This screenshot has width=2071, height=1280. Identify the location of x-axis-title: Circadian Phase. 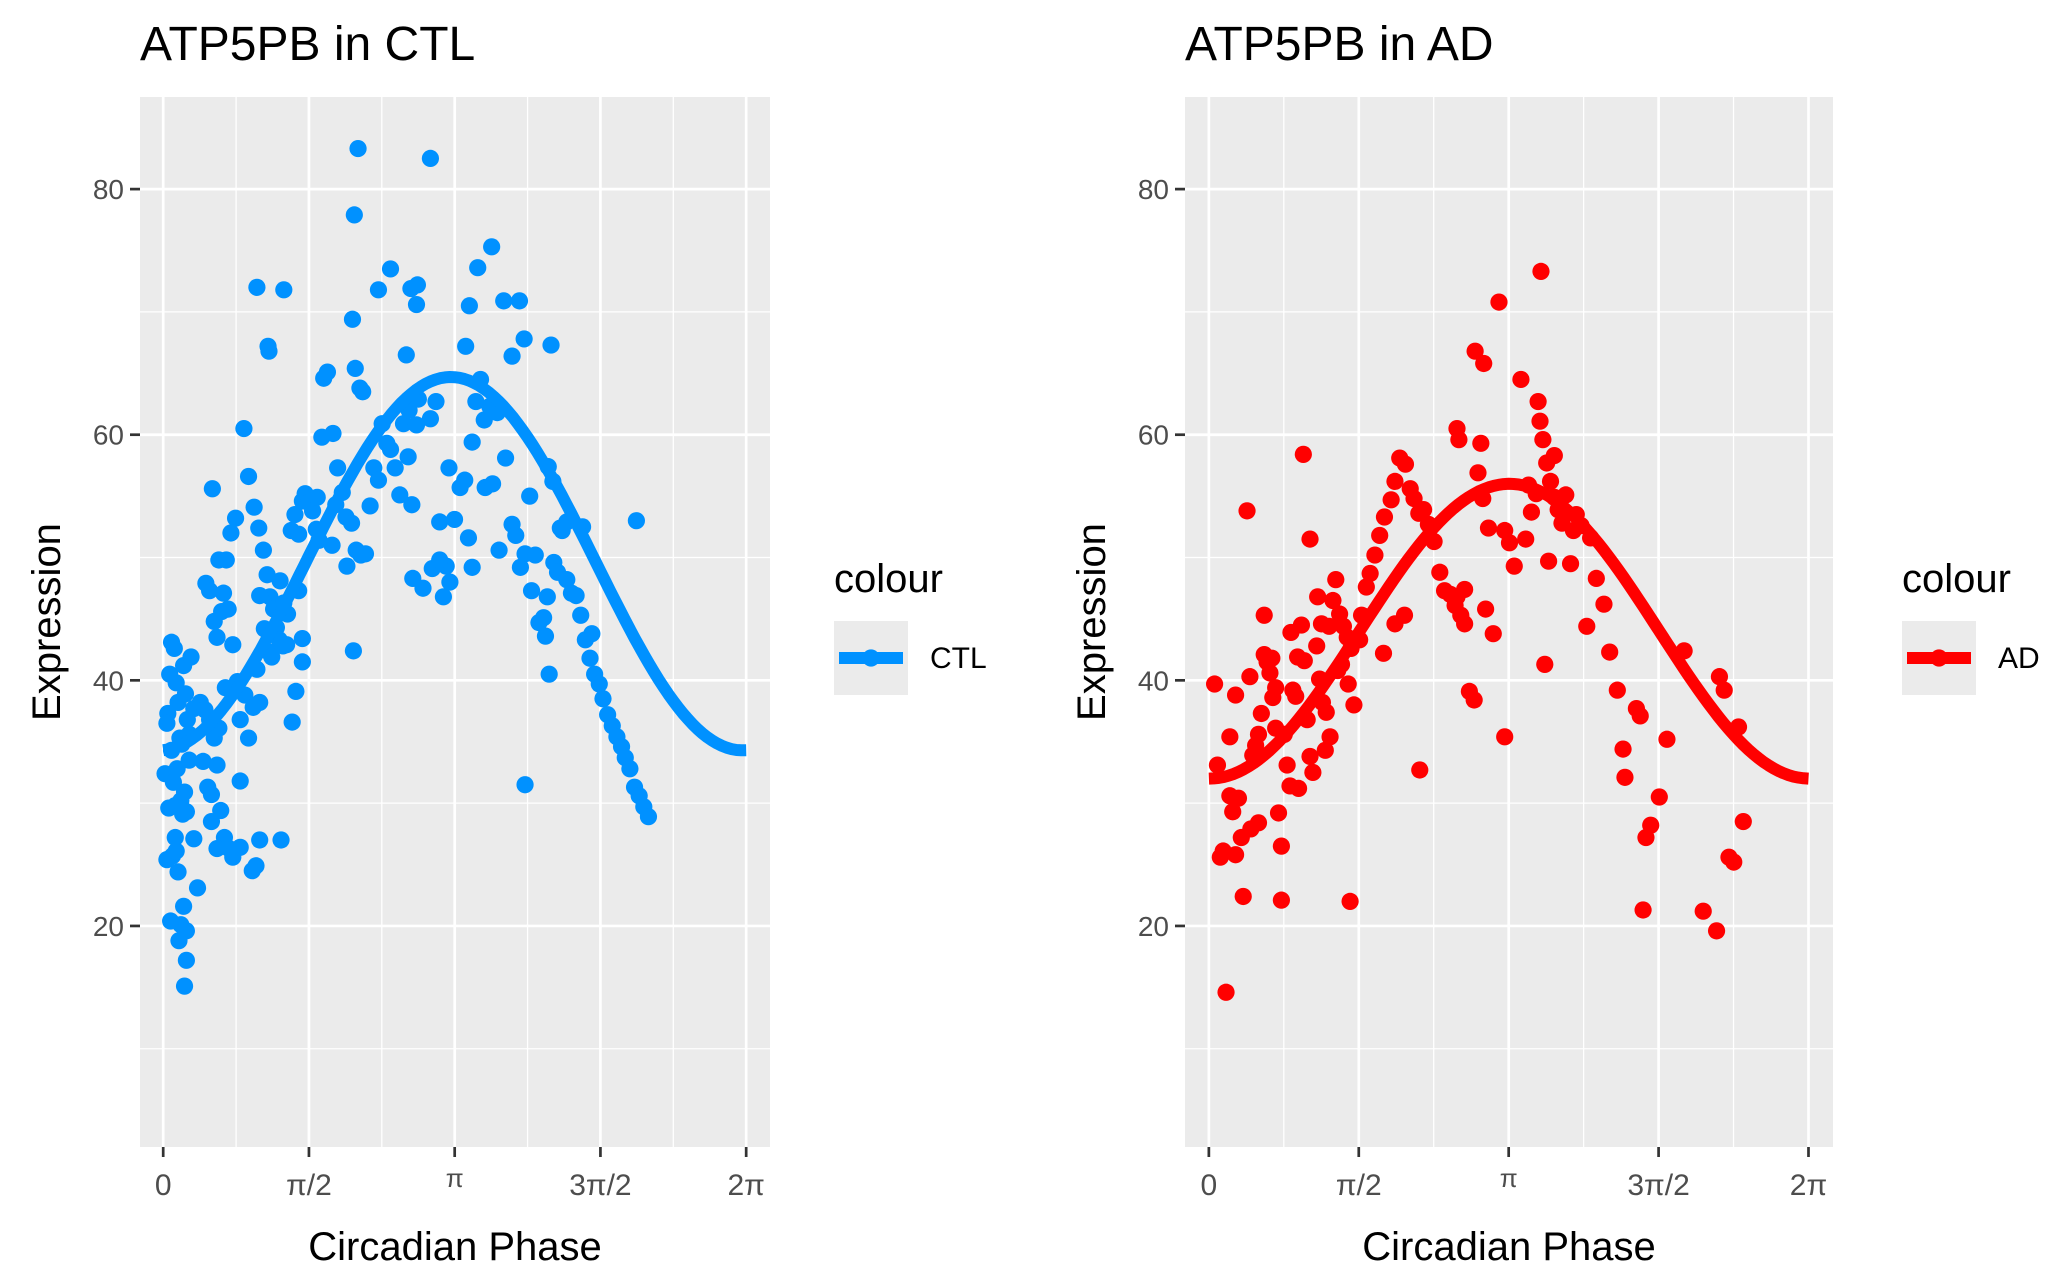
(1509, 1247).